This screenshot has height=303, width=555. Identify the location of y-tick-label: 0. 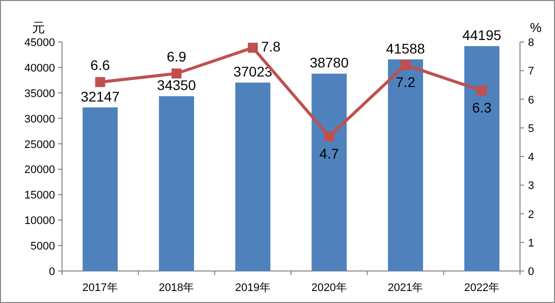
(51, 272).